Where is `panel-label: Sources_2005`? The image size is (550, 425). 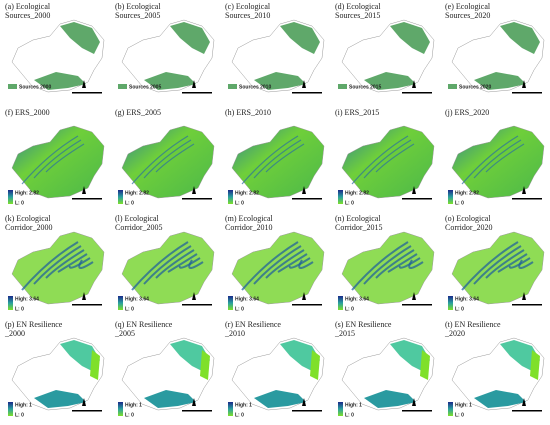
panel-label: Sources_2005 is located at coordinates (137, 15).